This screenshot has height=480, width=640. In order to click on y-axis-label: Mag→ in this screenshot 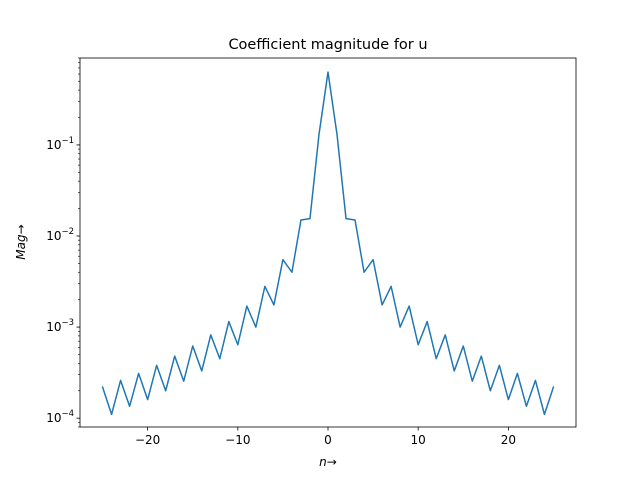, I will do `click(21, 241)`.